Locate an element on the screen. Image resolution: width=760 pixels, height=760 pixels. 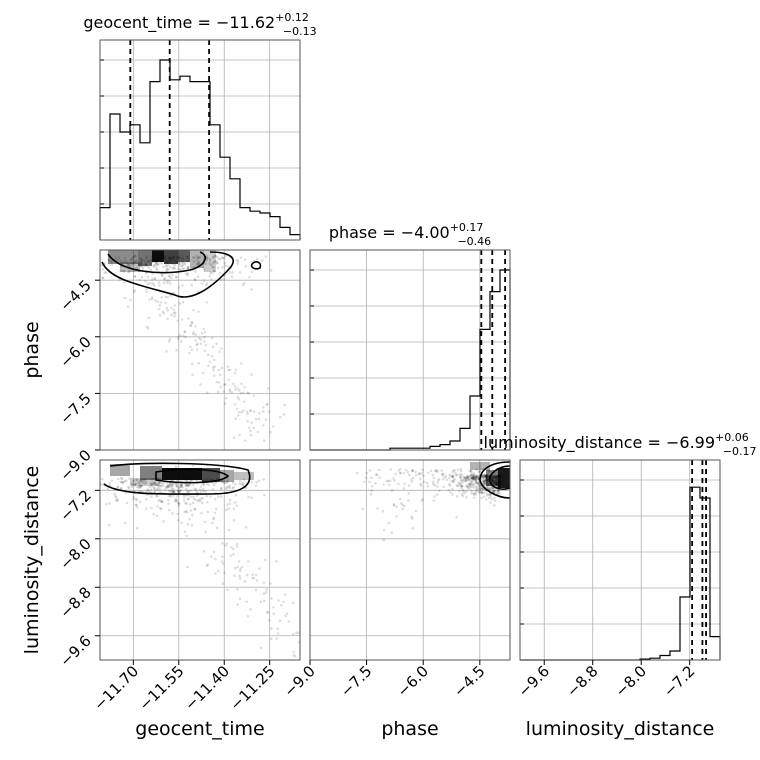
contour-outer is located at coordinates (494, 480).